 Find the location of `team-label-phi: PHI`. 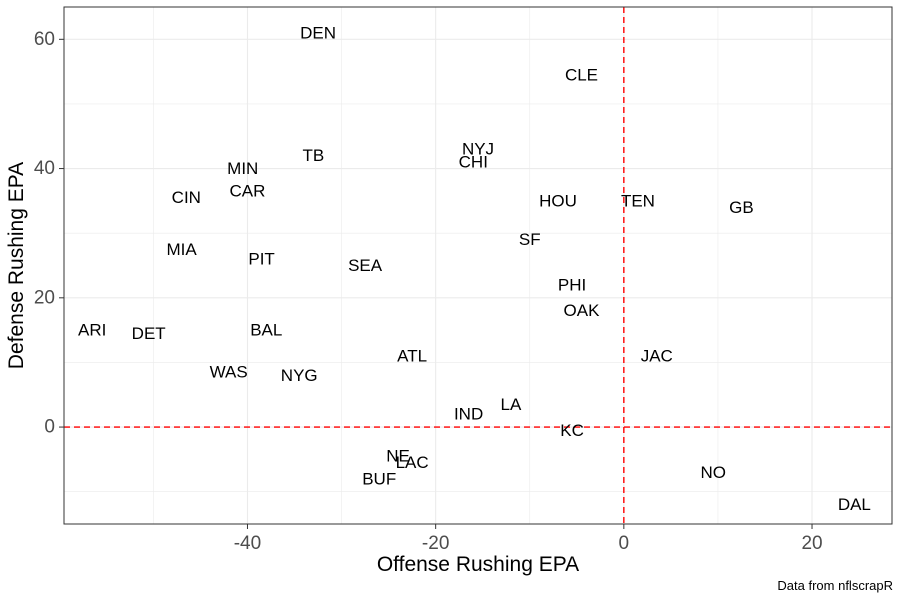

team-label-phi: PHI is located at coordinates (572, 284).